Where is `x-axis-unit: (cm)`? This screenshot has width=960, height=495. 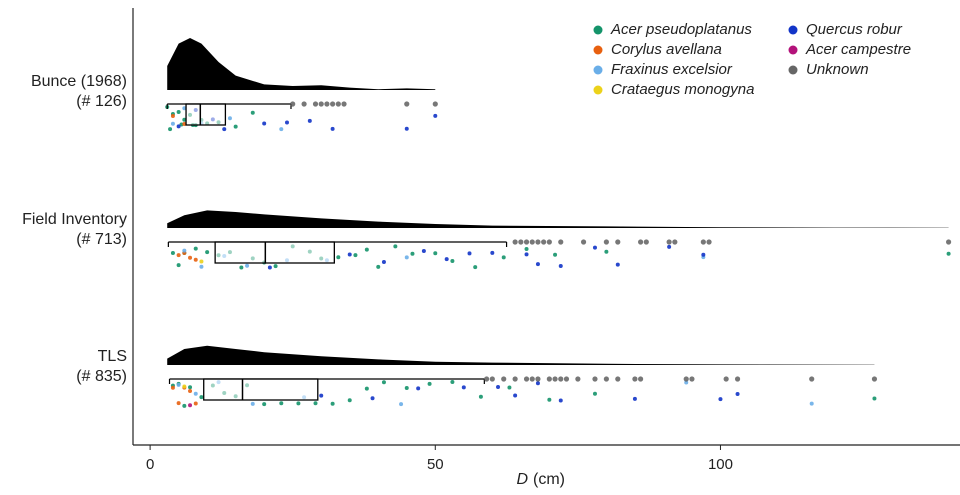
x-axis-unit: (cm) is located at coordinates (549, 479).